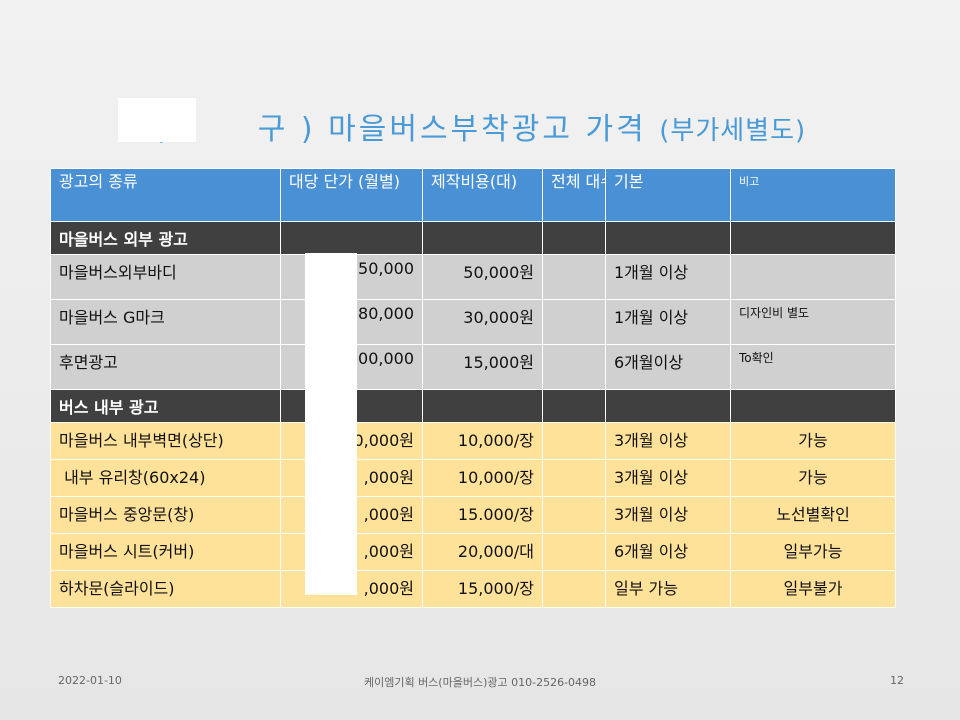 The height and width of the screenshot is (720, 960). Describe the element at coordinates (668, 367) in the screenshot. I see `cell-basic: 6개월이상` at that location.